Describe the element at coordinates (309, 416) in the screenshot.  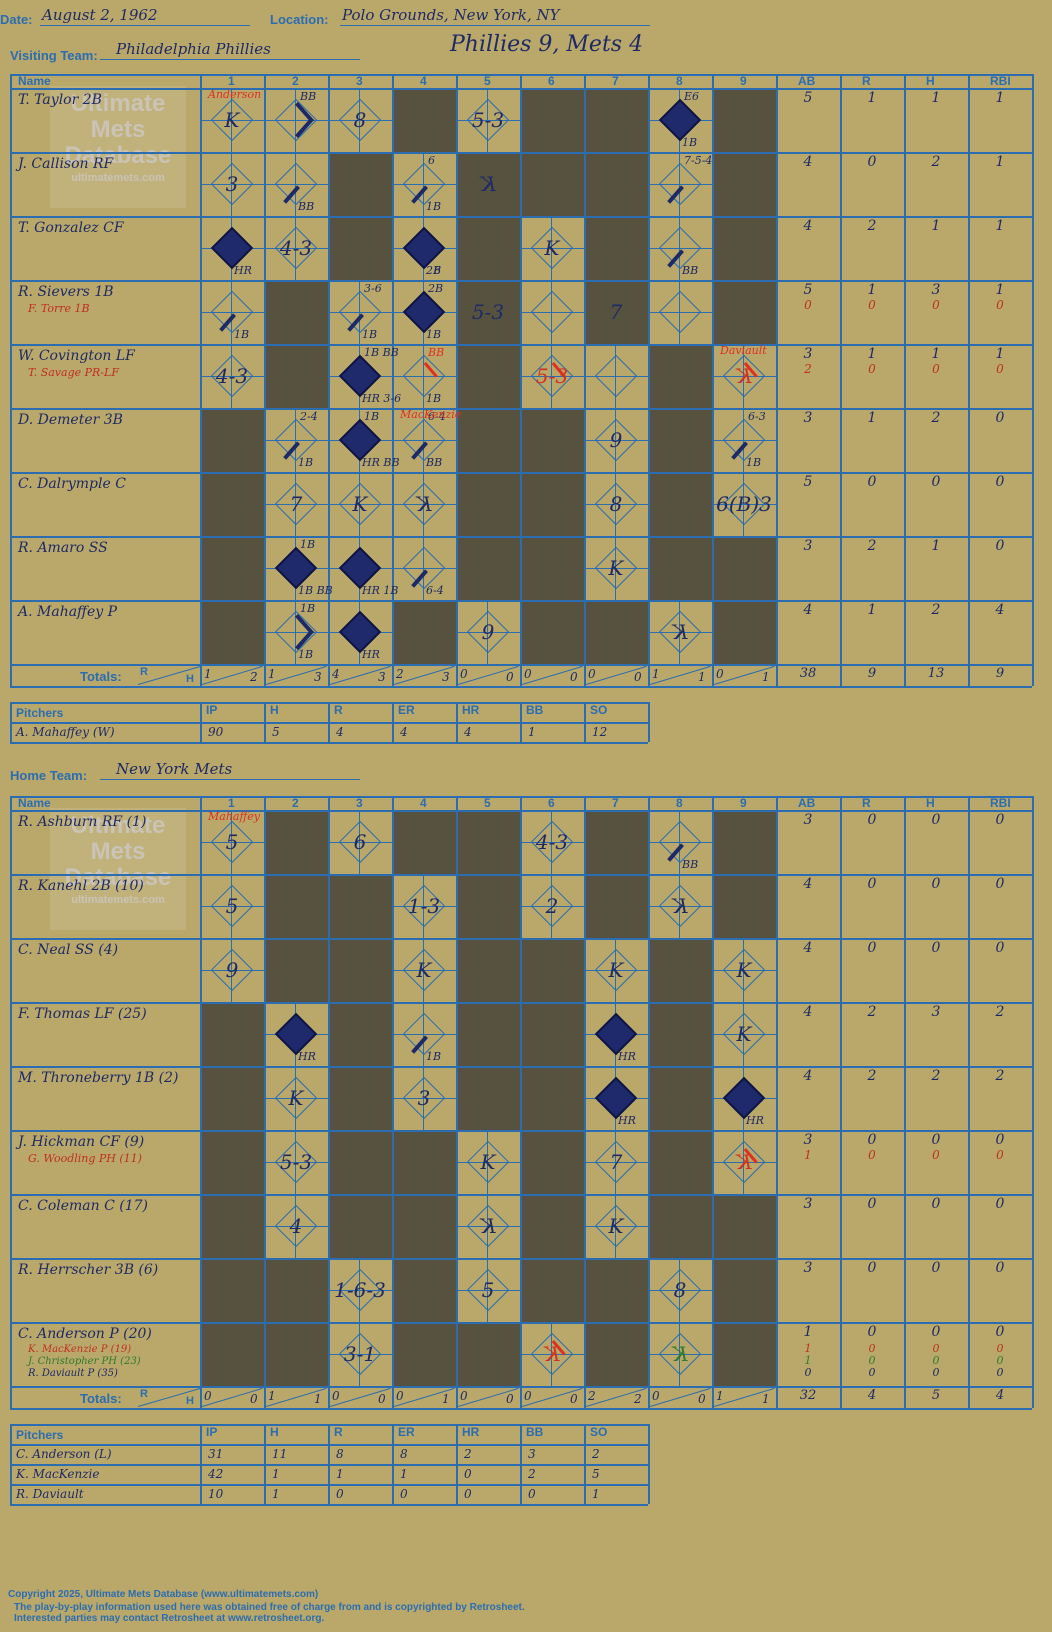
I see `play-notation: 2-4` at that location.